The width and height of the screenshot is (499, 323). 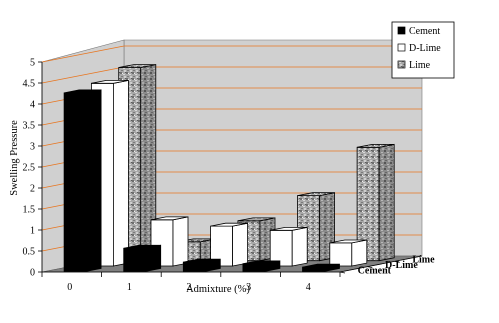 I want to click on y-axis: 0 0.5 1 1.5 2 2.5 3 3.5 4 4.5 5, so click(x=33, y=168).